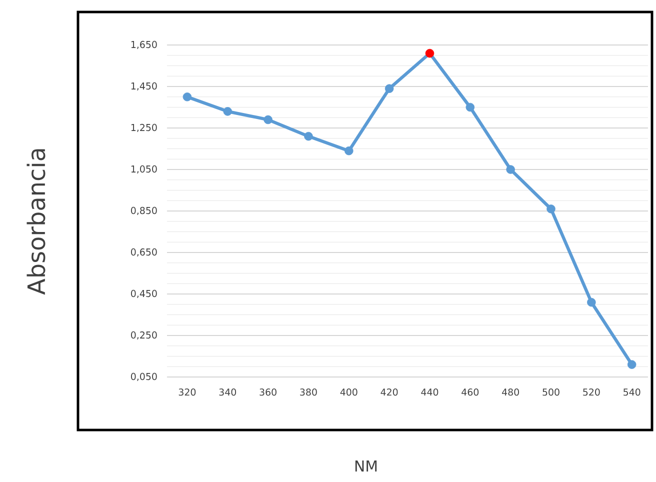  What do you see at coordinates (227, 392) in the screenshot?
I see `x-tick-label: 340` at bounding box center [227, 392].